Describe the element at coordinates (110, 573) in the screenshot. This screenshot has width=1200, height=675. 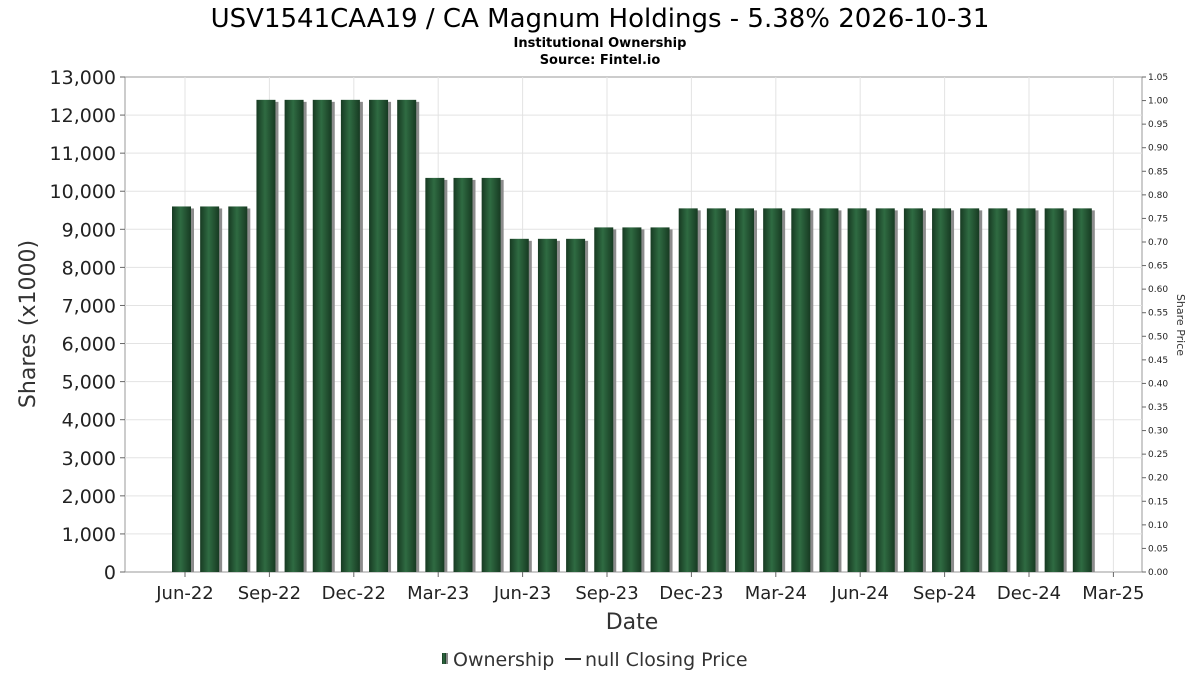
I see `y-tick-label: 0` at that location.